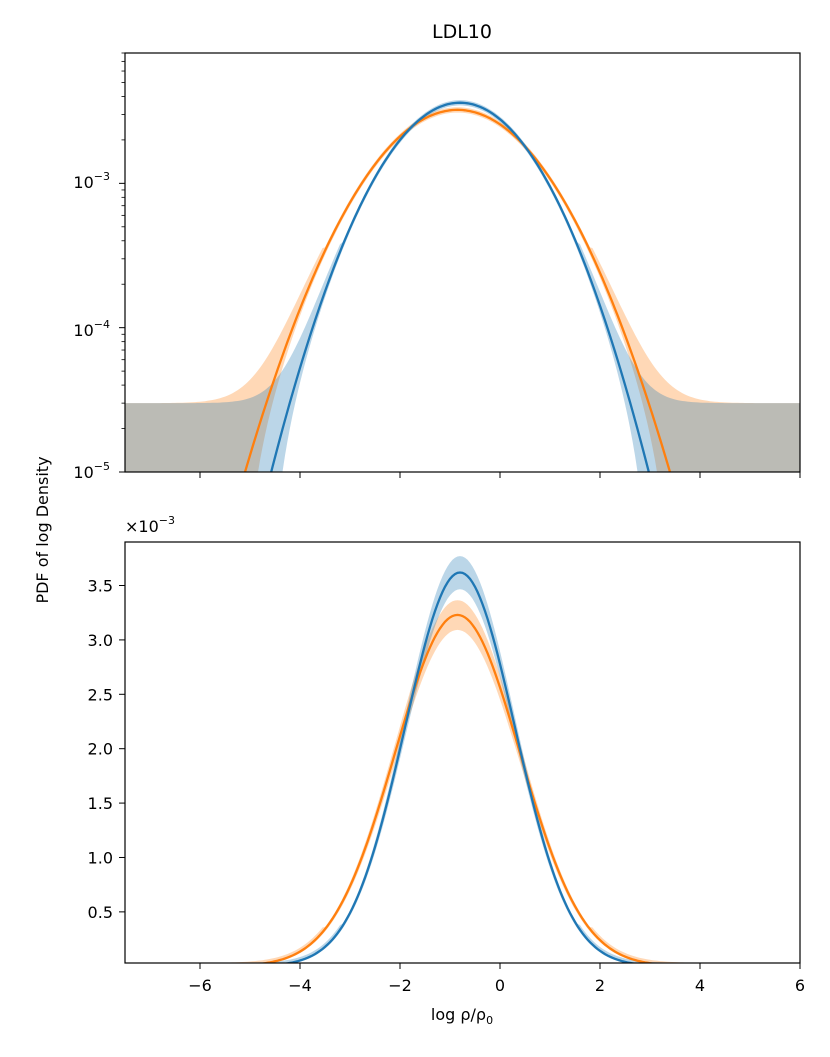  What do you see at coordinates (200, 985) in the screenshot?
I see `x-tick-label: −6` at bounding box center [200, 985].